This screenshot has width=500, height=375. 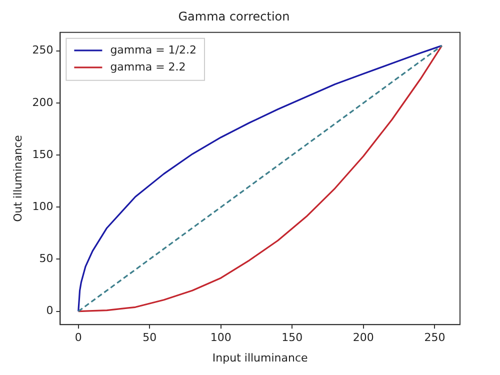 I want to click on y-tick-label: 50, so click(x=46, y=259).